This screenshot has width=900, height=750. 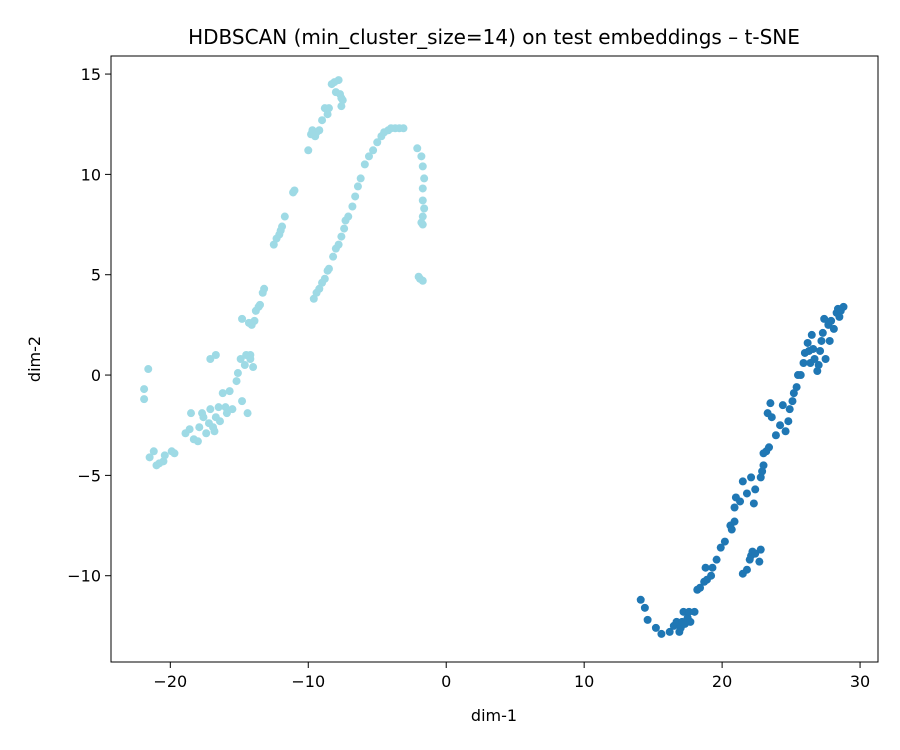 I want to click on x-tick-label: 0, so click(x=446, y=681).